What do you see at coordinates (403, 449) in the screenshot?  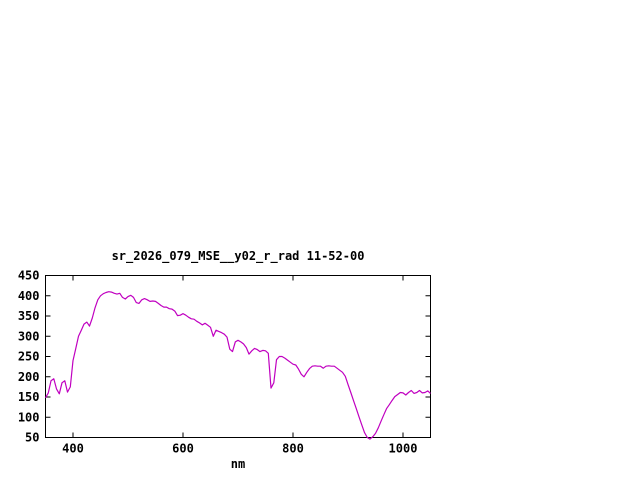 I see `x-tick-label: 1000` at bounding box center [403, 449].